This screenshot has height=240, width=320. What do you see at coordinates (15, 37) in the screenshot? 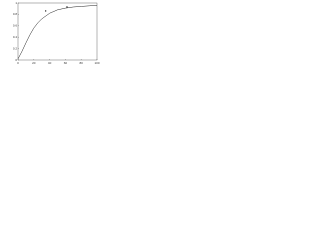
I see `y-tick-label: 0.4` at bounding box center [15, 37].